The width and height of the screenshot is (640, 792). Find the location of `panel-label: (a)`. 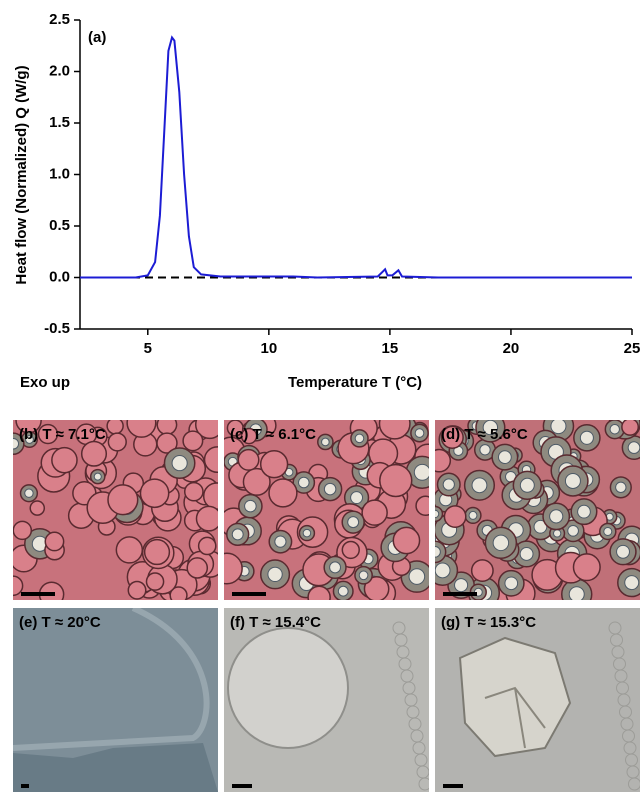

panel-label: (a) is located at coordinates (97, 37).